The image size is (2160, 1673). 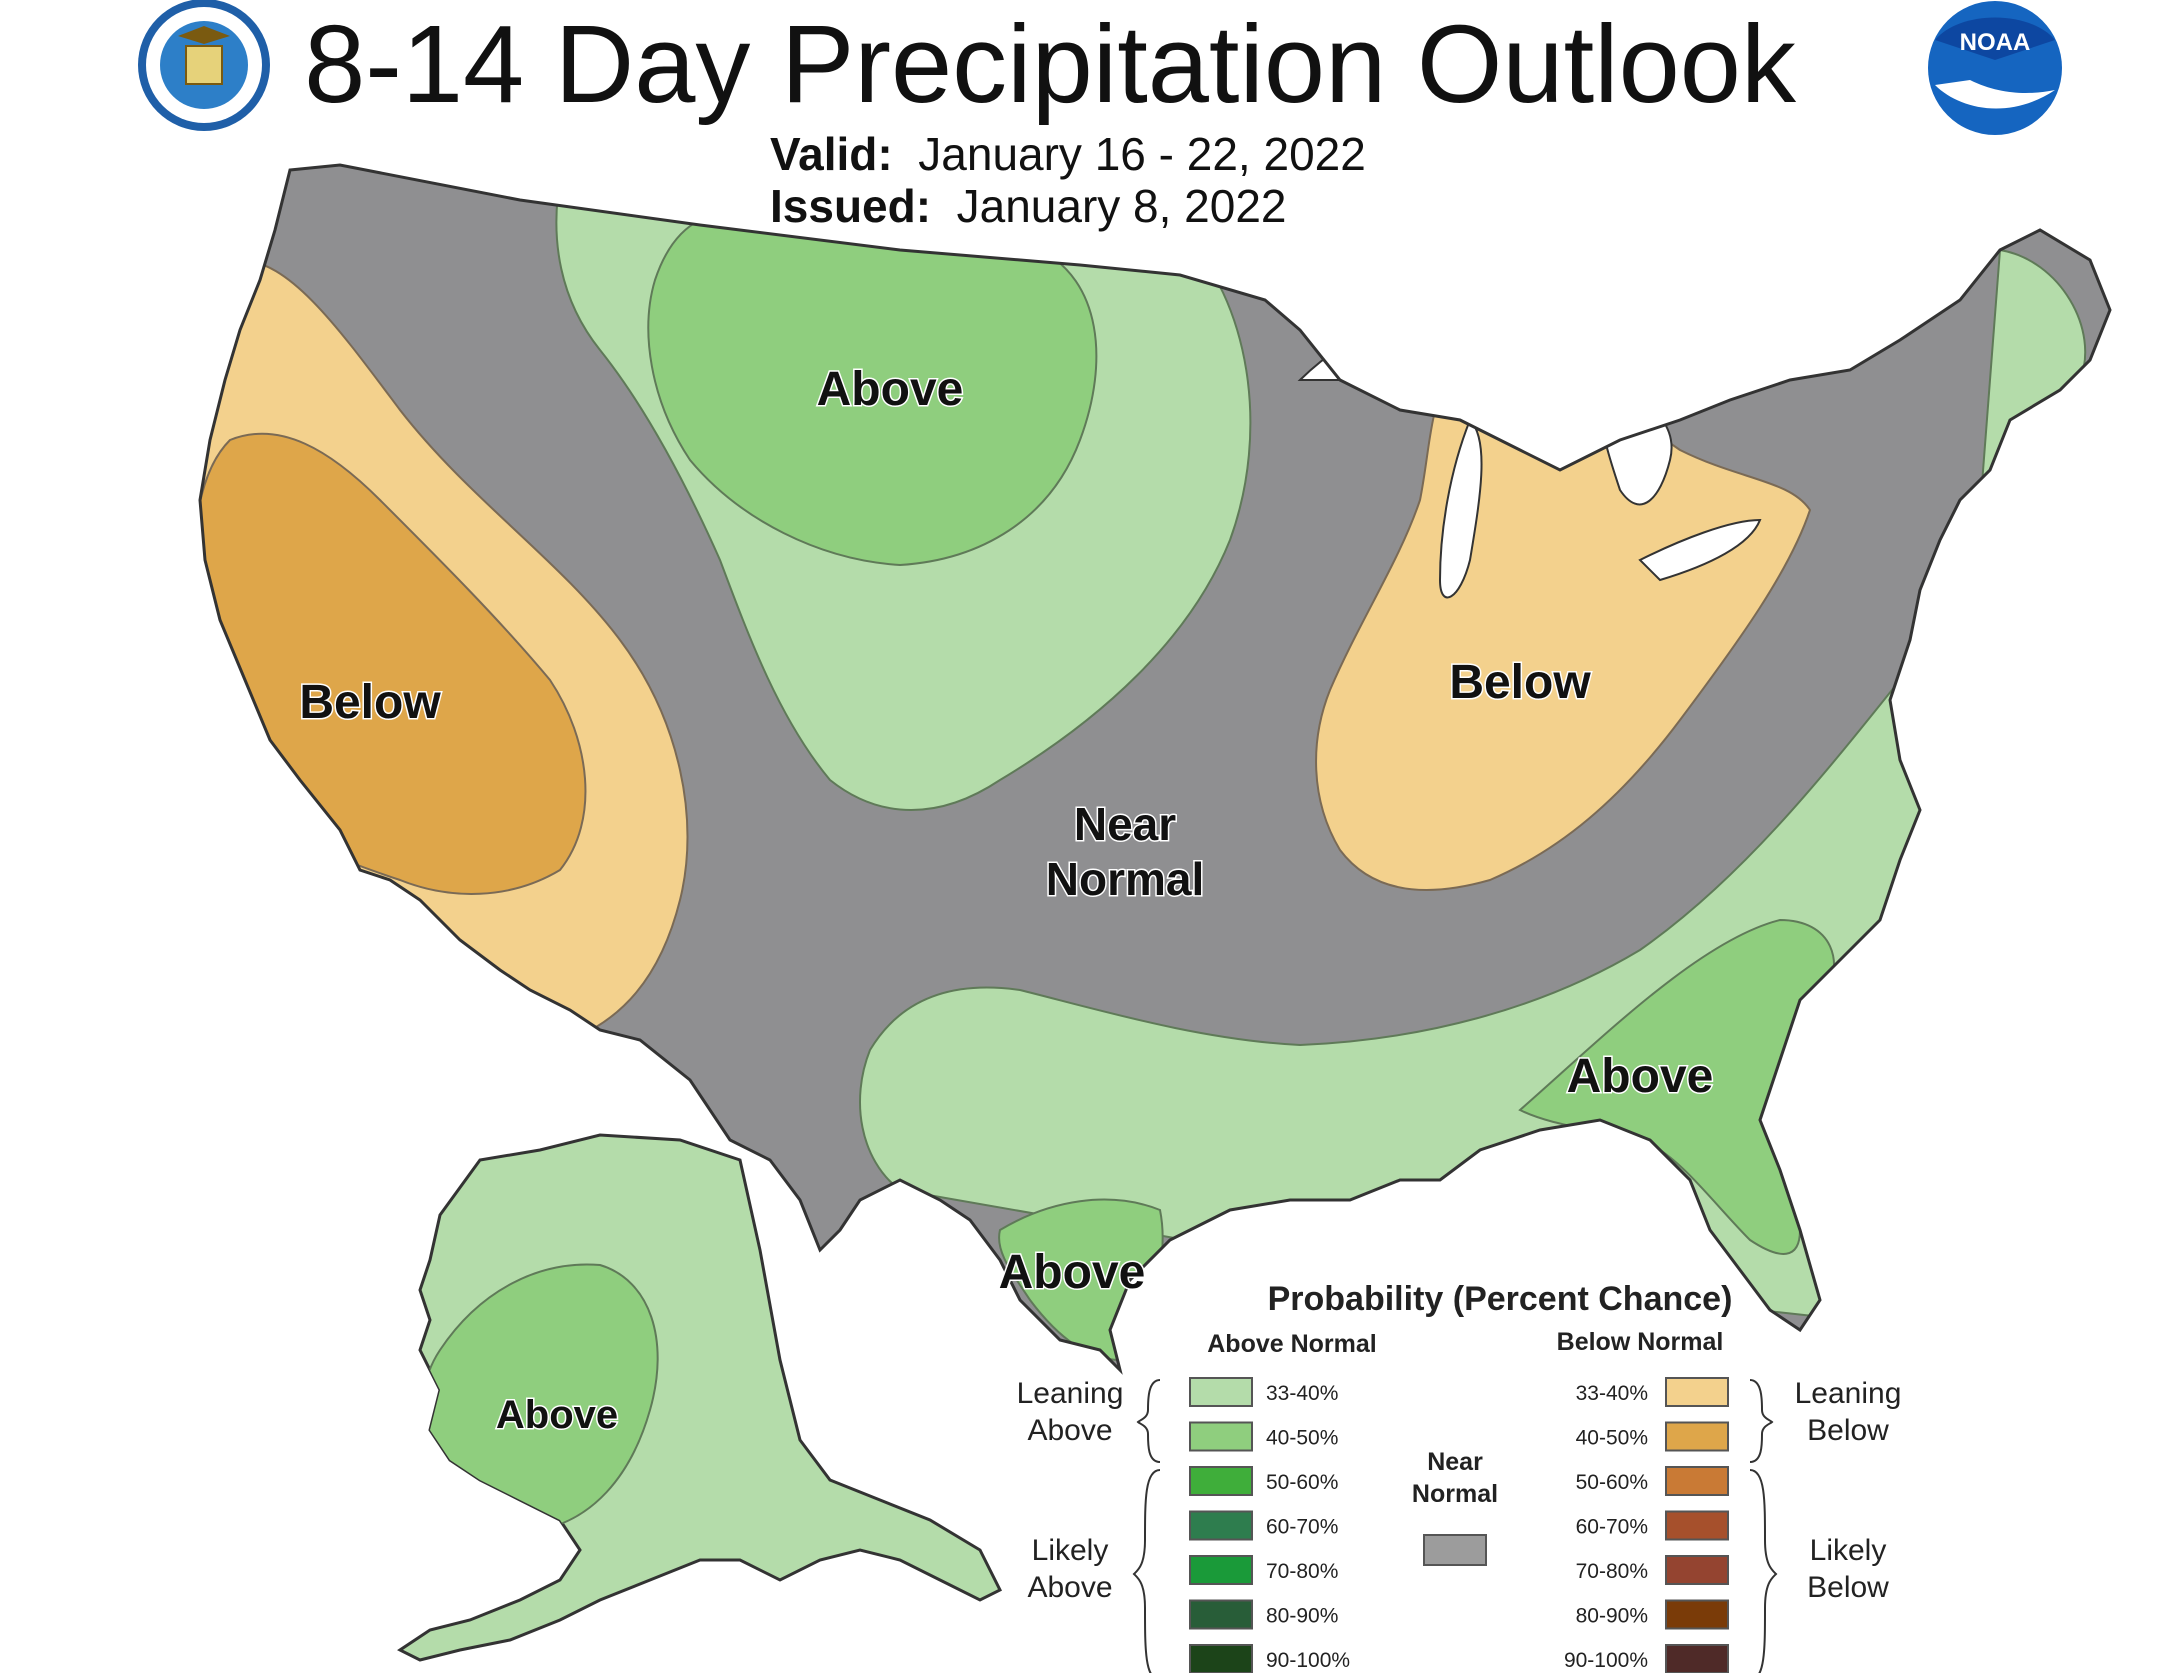 I want to click on brace-leaning-below, so click(x=1761, y=1421).